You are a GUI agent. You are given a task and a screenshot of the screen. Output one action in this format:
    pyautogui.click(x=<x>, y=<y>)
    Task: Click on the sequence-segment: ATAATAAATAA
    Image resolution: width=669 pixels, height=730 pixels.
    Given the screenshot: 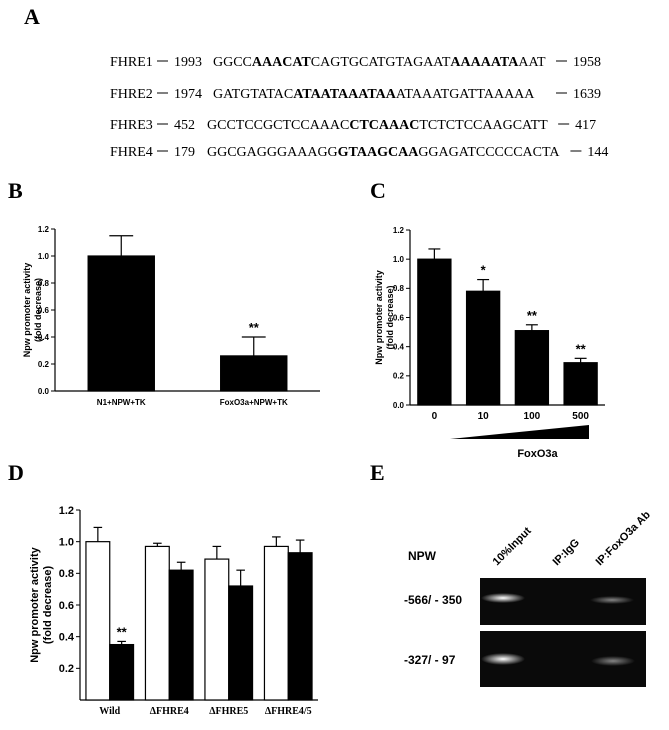 What is the action you would take?
    pyautogui.click(x=345, y=94)
    